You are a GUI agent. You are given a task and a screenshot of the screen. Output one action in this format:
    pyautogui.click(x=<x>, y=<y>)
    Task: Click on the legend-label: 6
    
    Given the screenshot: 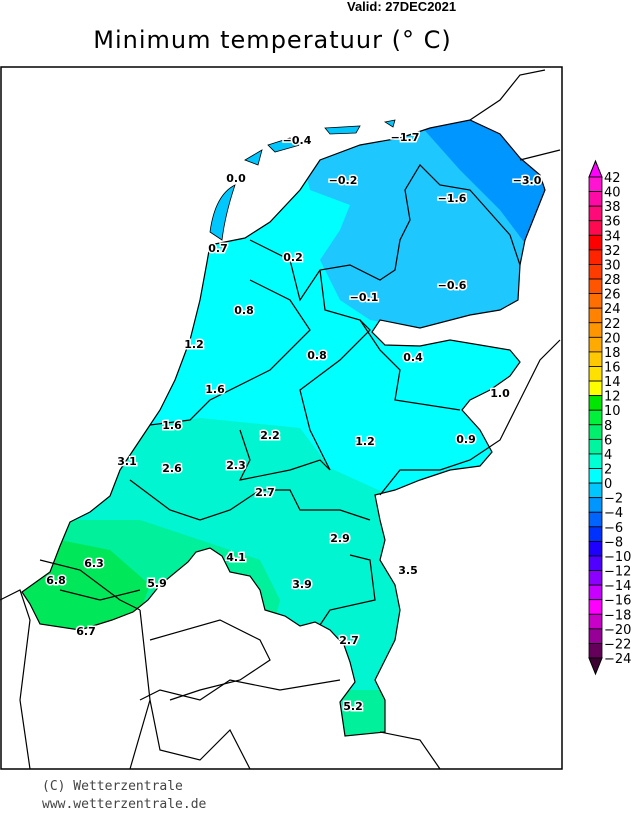 What is the action you would take?
    pyautogui.click(x=608, y=440)
    